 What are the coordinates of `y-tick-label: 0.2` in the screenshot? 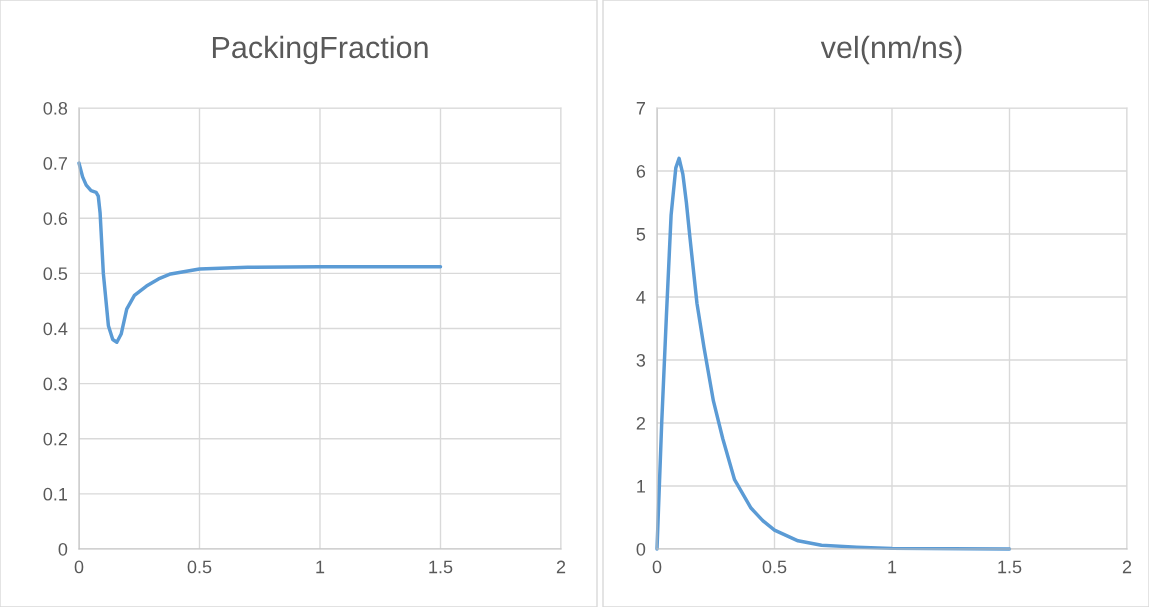 It's located at (55, 439).